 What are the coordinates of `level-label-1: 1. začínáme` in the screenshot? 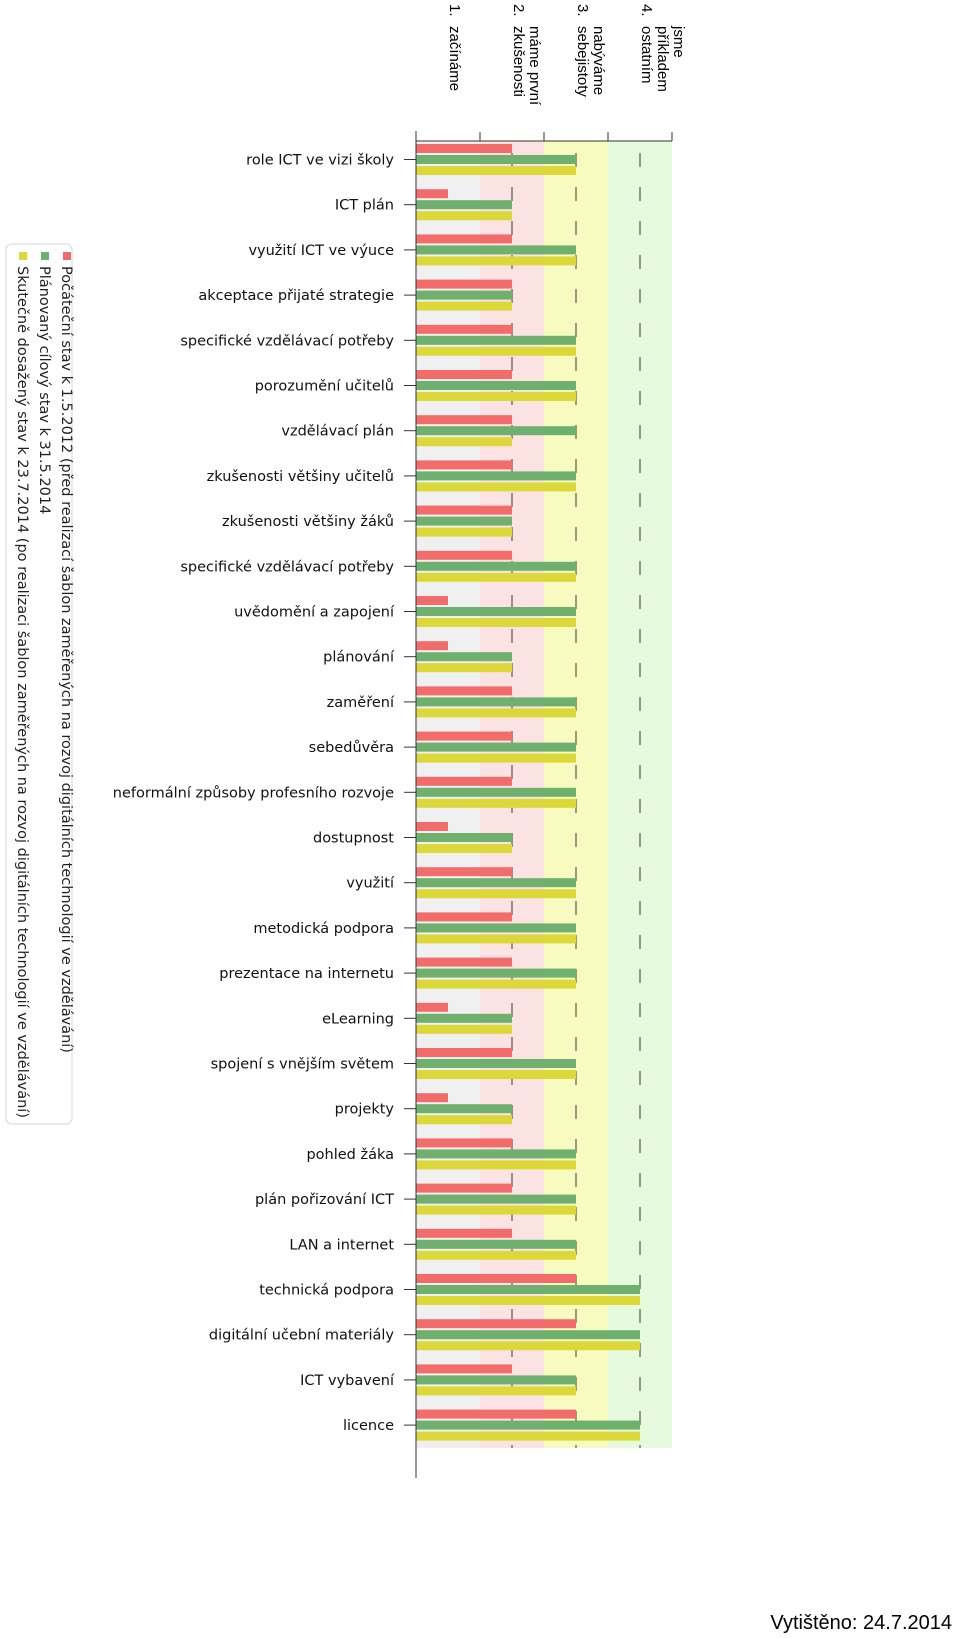 It's located at (454, 47).